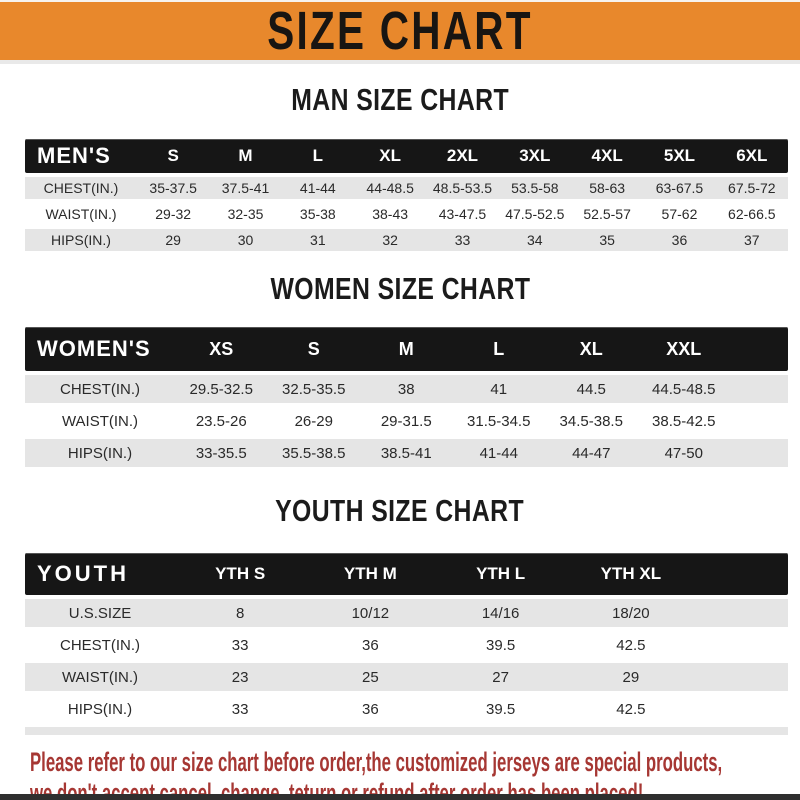  Describe the element at coordinates (752, 214) in the screenshot. I see `men-value-cell: 62-66.5` at that location.